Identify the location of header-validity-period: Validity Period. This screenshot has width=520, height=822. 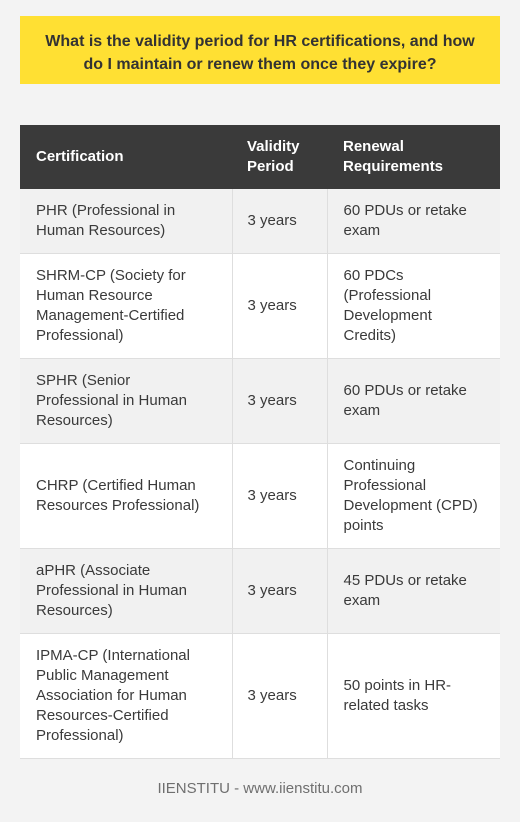
(279, 157).